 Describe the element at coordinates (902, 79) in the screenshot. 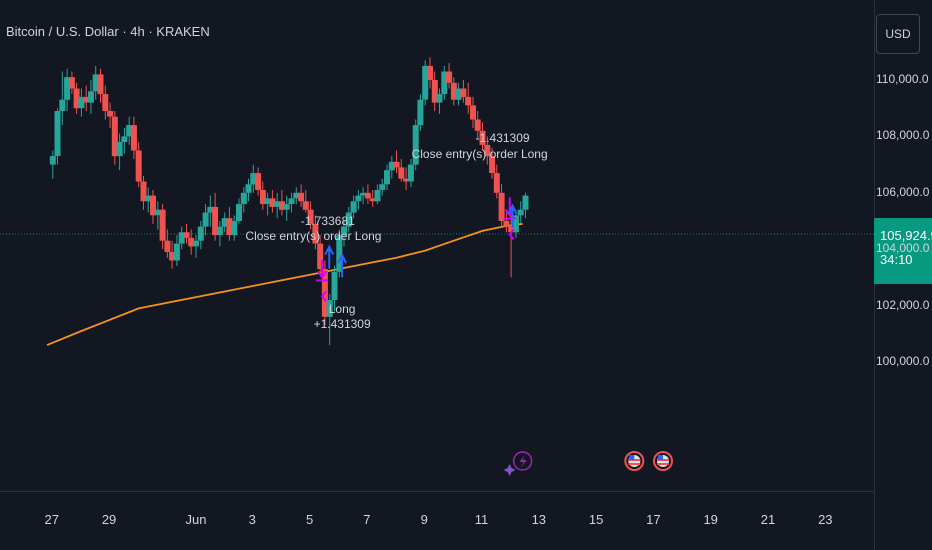

I see `price-axis-label: 110,000.0` at that location.